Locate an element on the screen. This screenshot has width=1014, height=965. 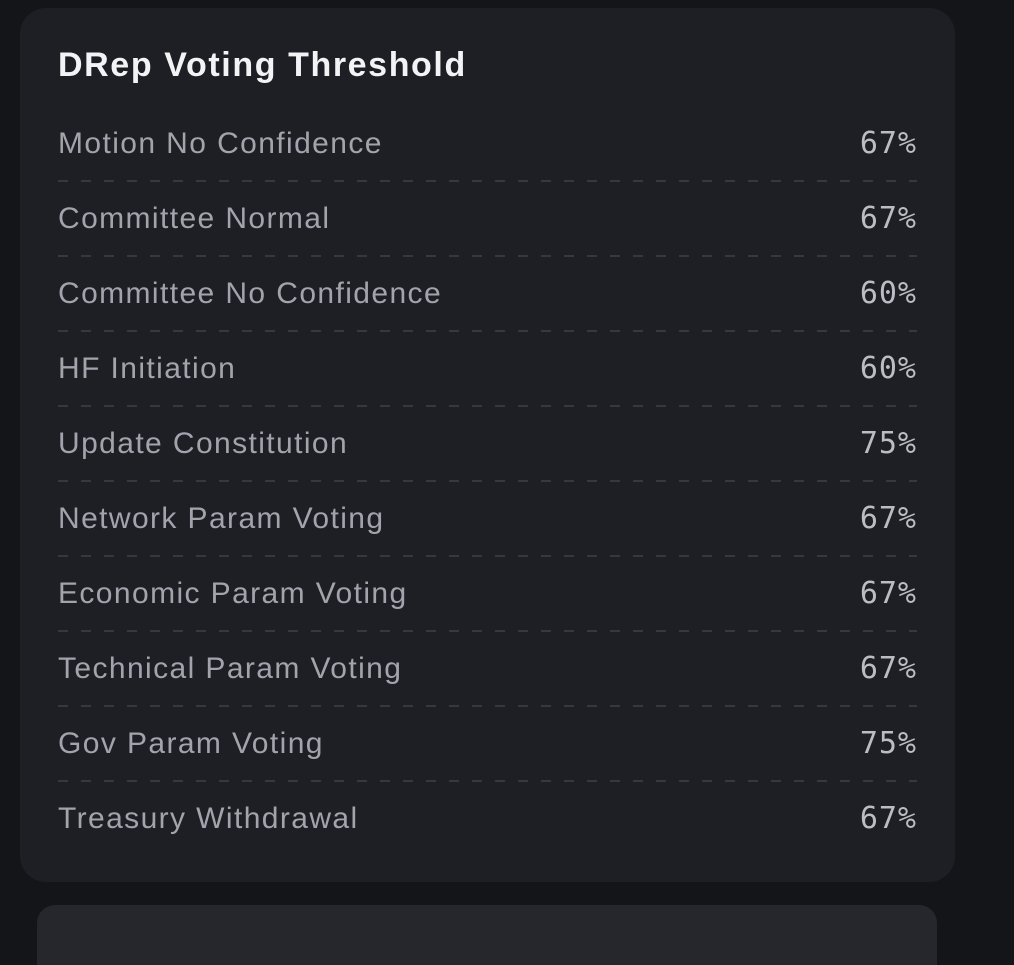
table-row: Committee Normal 67% is located at coordinates (487, 218).